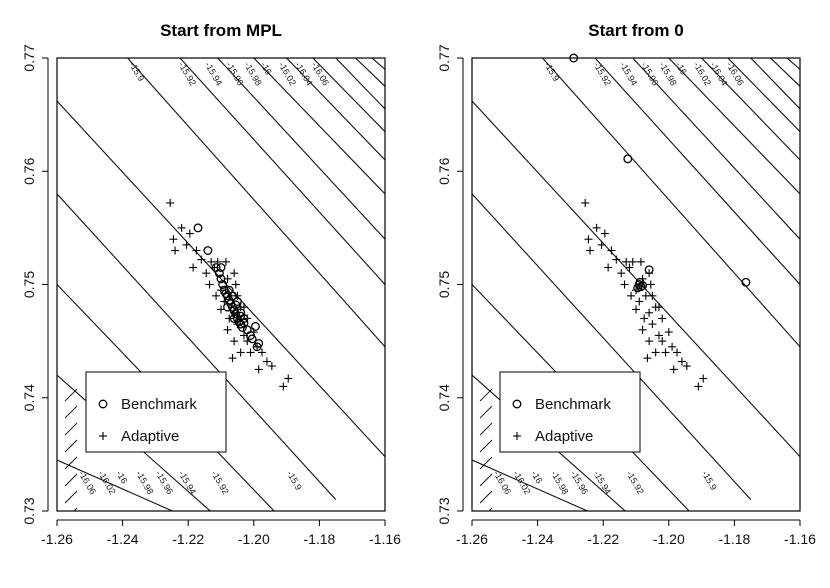  I want to click on x-tick-label: -1.24, so click(123, 539).